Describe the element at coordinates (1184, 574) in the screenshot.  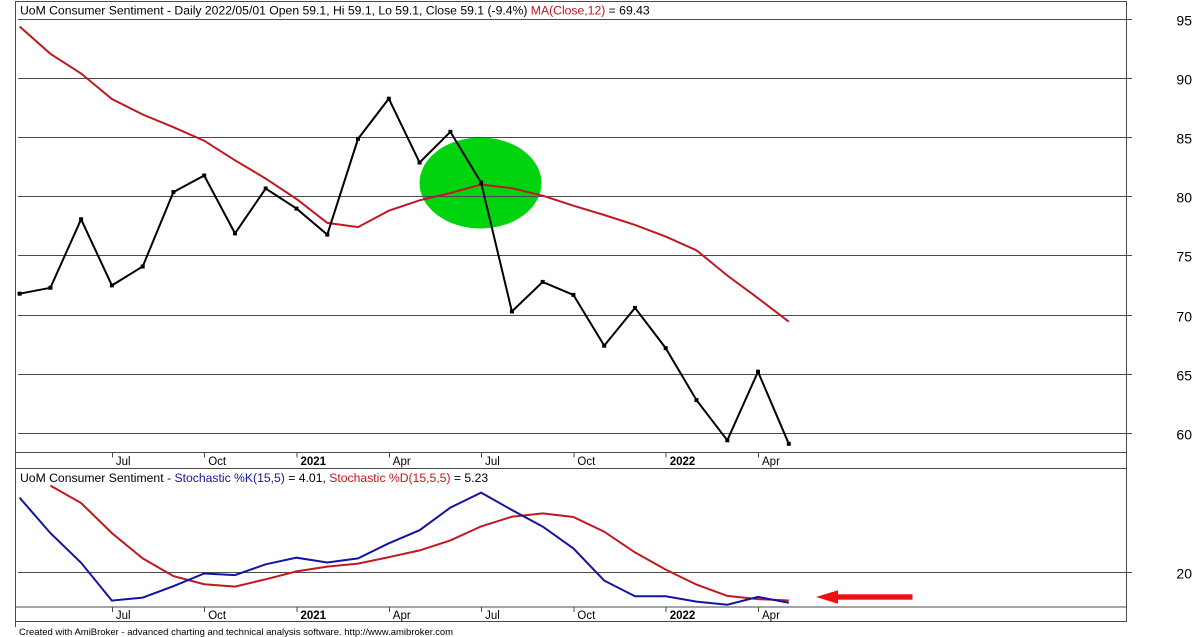
I see `svg-text: 20` at that location.